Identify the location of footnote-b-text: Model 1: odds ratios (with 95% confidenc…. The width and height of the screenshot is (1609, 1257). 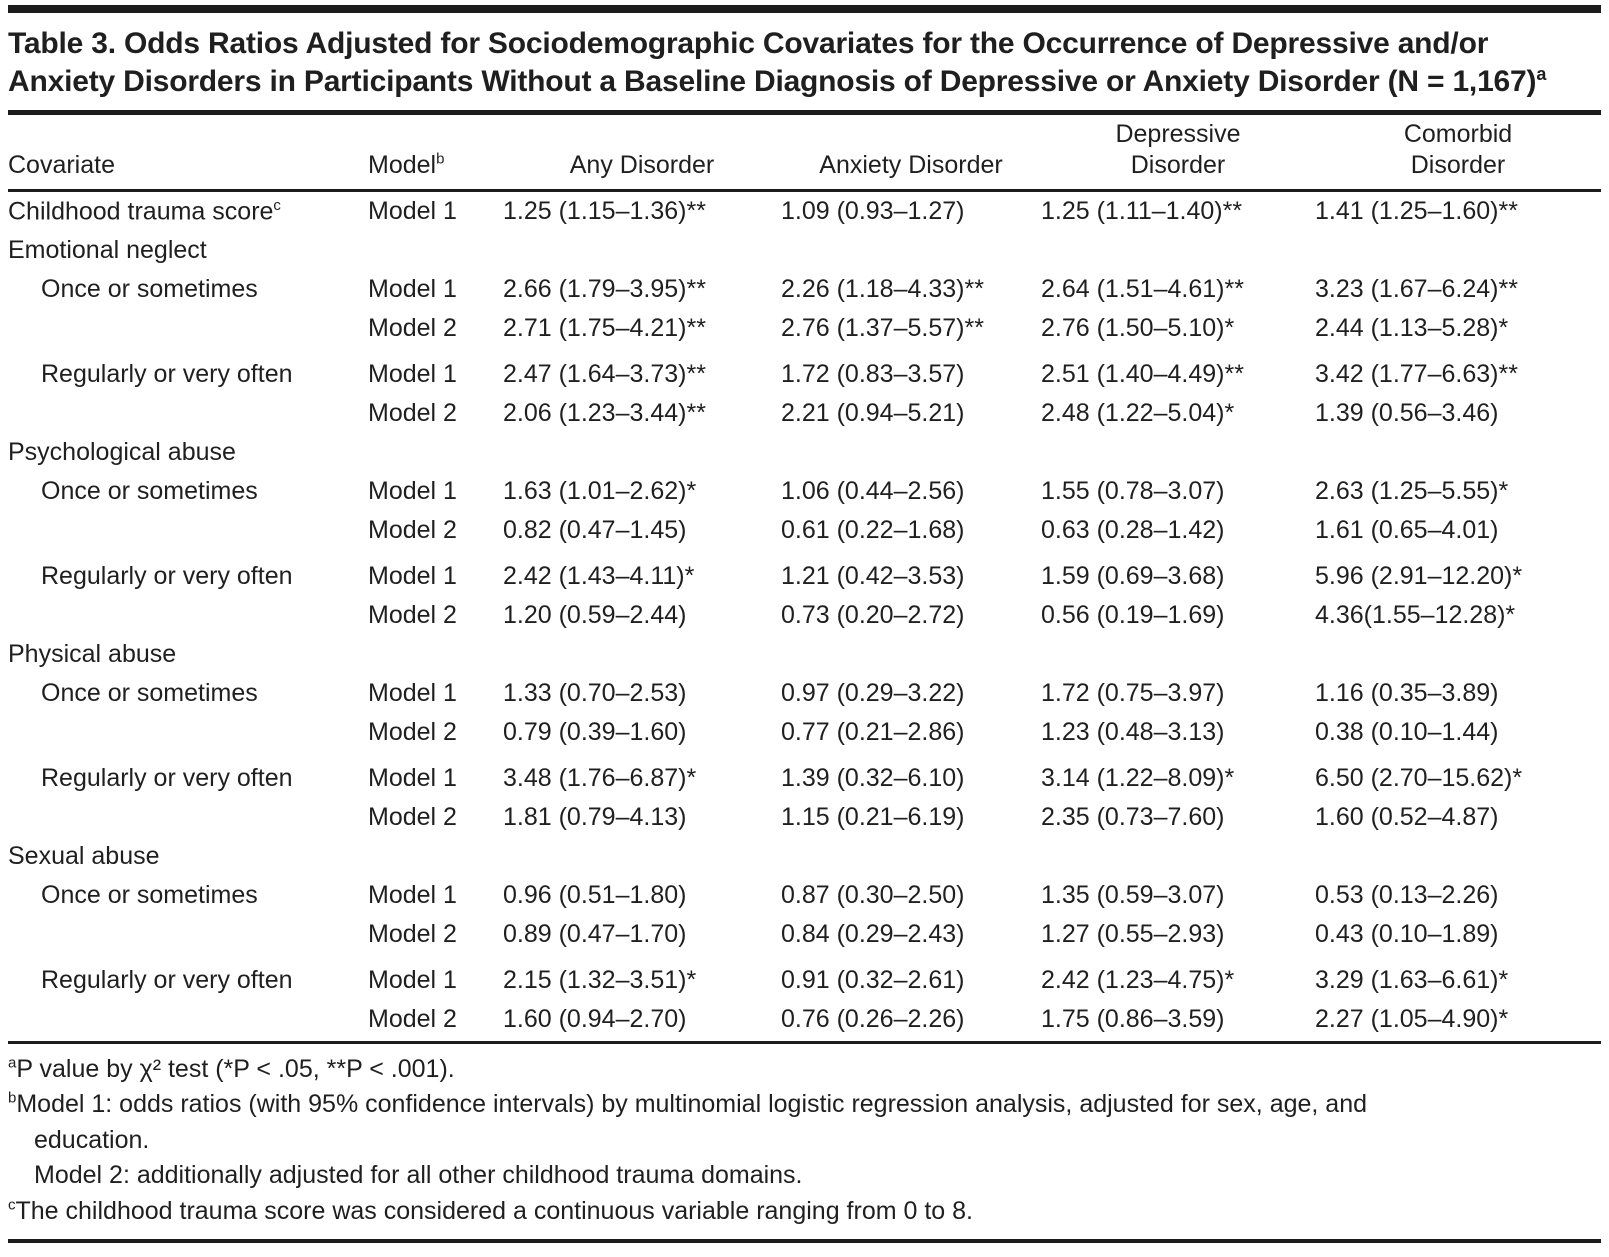
(692, 1122).